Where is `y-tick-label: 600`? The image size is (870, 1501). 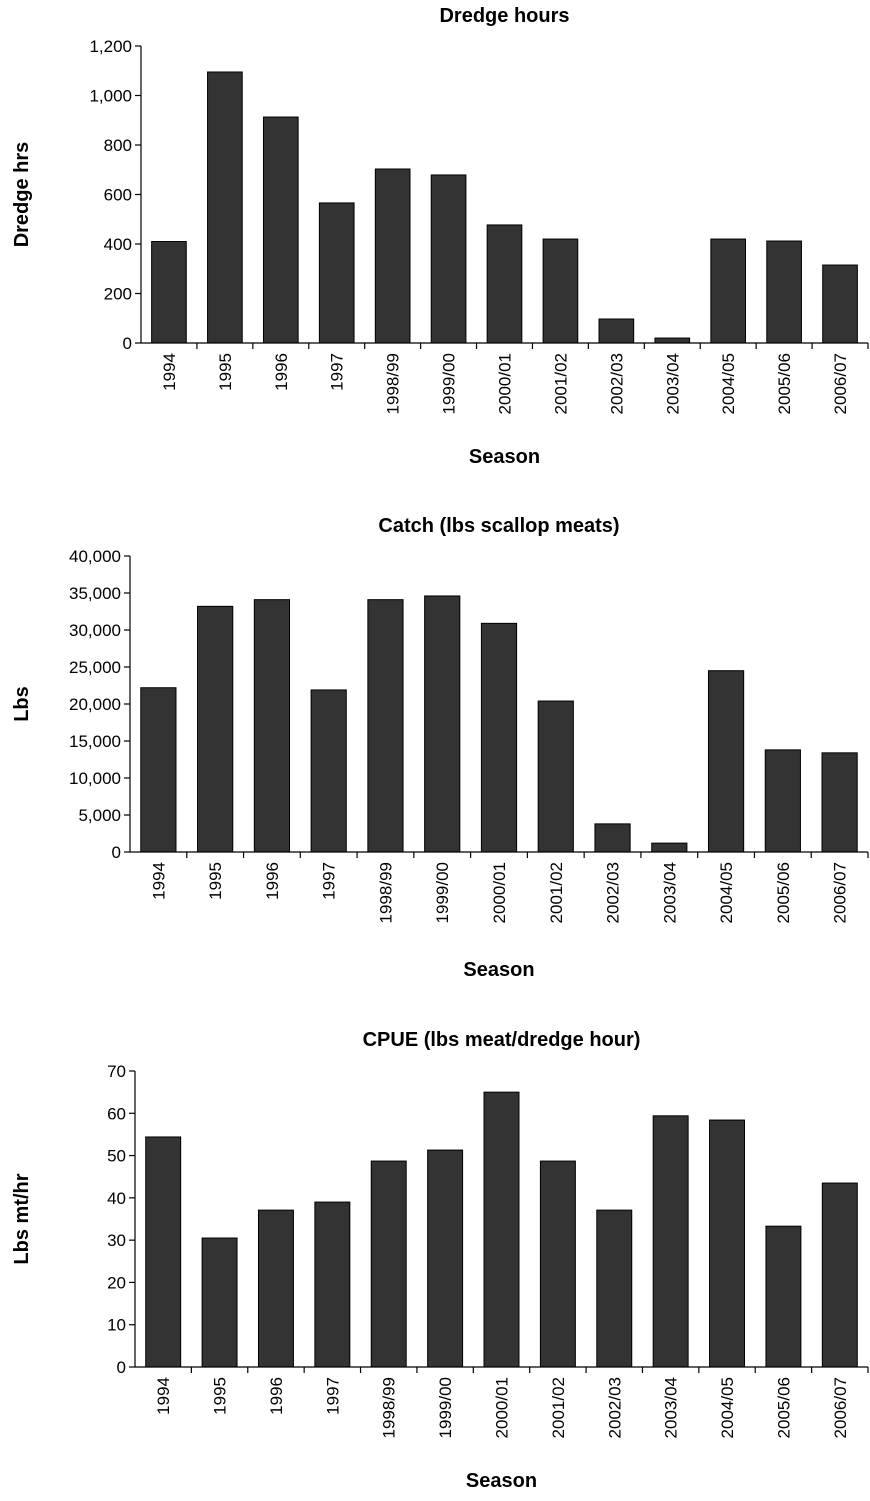
y-tick-label: 600 is located at coordinates (118, 195).